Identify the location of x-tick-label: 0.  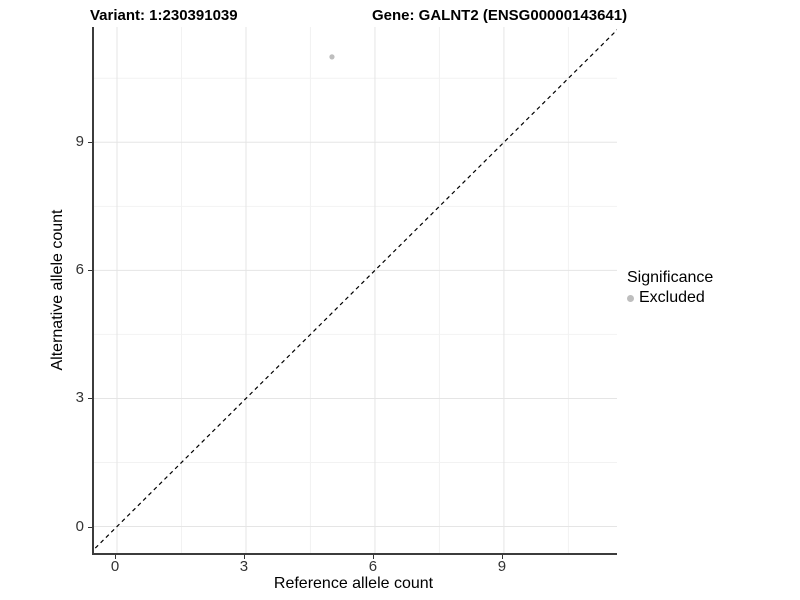
(115, 566).